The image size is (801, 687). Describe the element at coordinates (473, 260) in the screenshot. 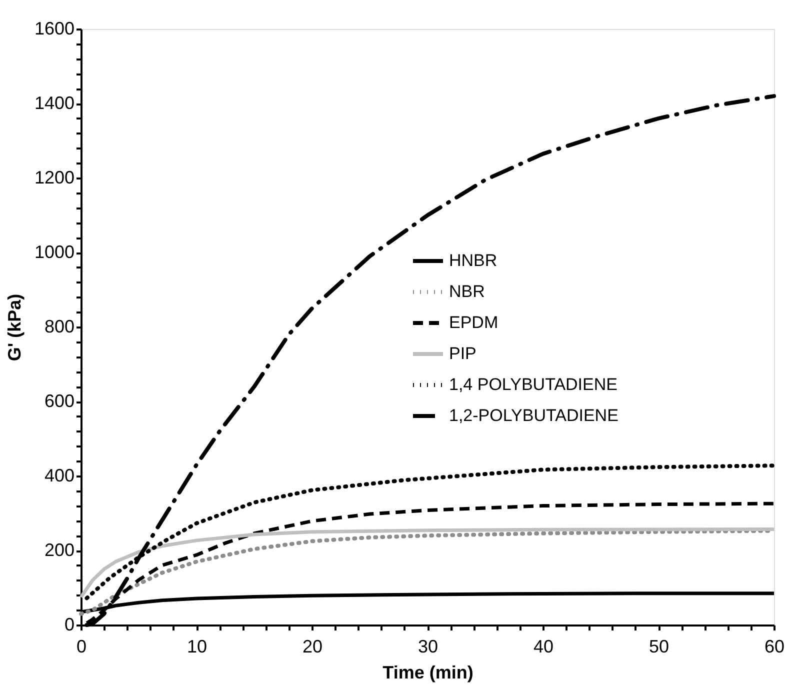

I see `legend-label: HNBR` at that location.